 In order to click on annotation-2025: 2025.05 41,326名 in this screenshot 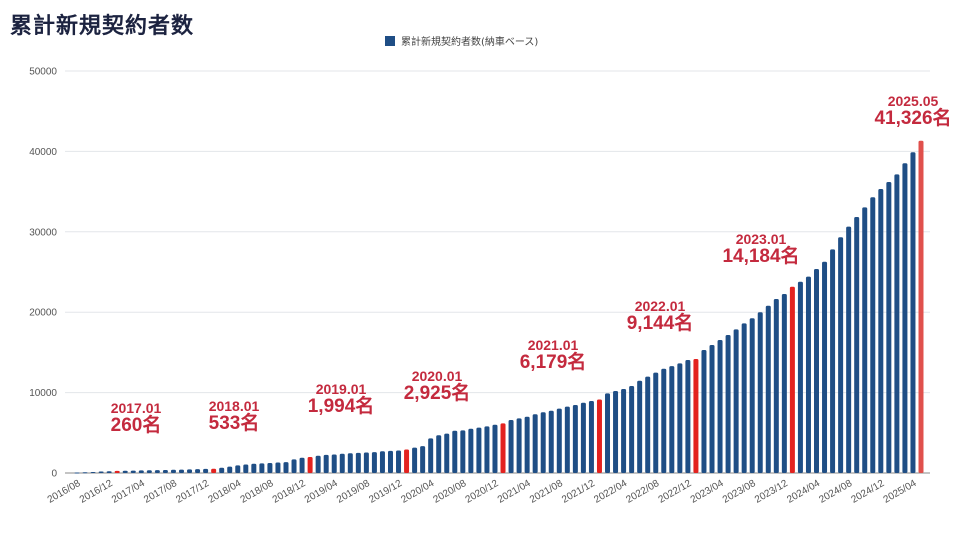, I will do `click(912, 111)`.